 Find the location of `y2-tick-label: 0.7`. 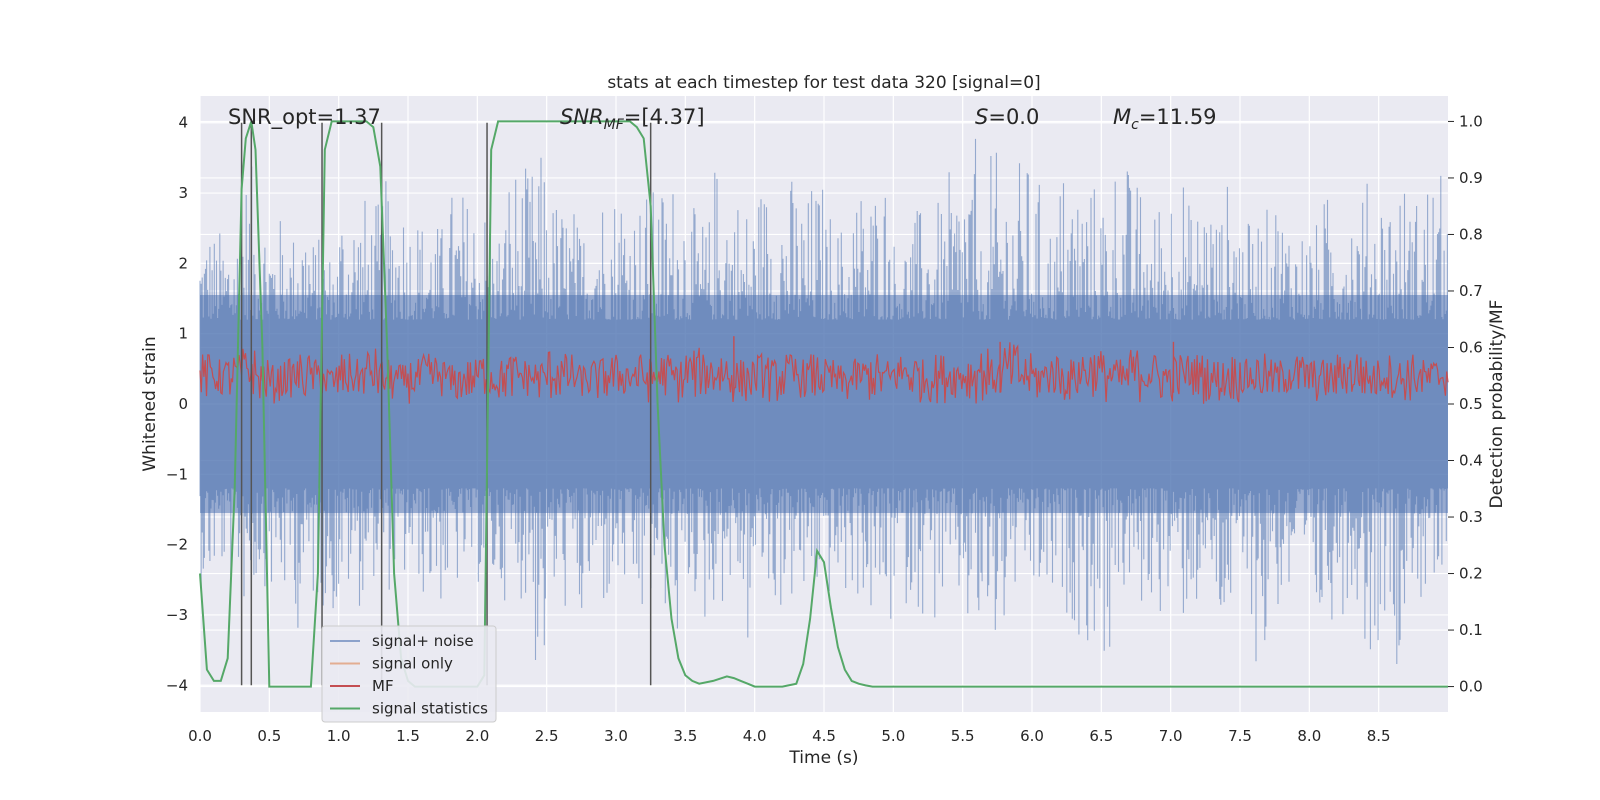

y2-tick-label: 0.7 is located at coordinates (1471, 291).